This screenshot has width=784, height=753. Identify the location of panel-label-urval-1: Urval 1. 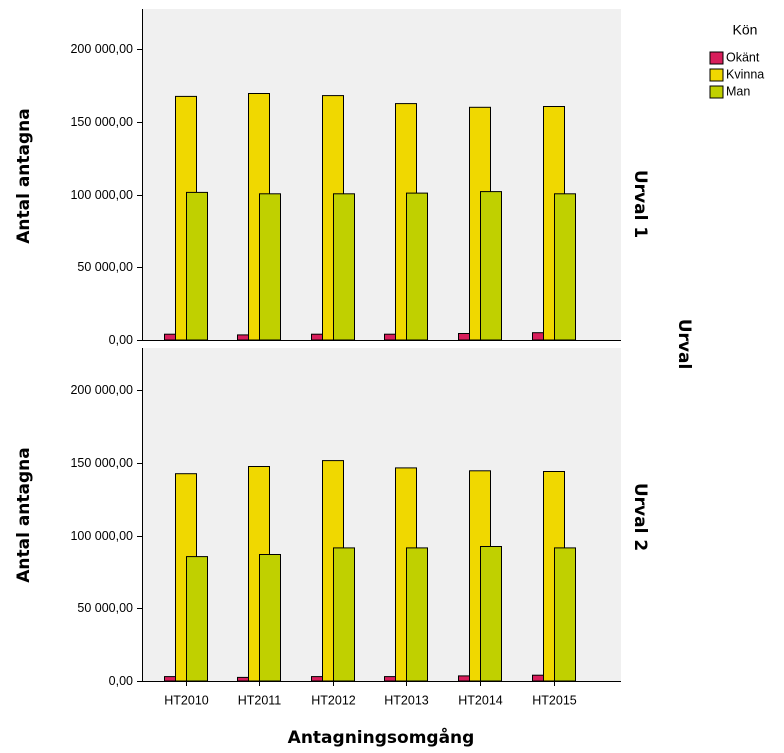
(640, 204).